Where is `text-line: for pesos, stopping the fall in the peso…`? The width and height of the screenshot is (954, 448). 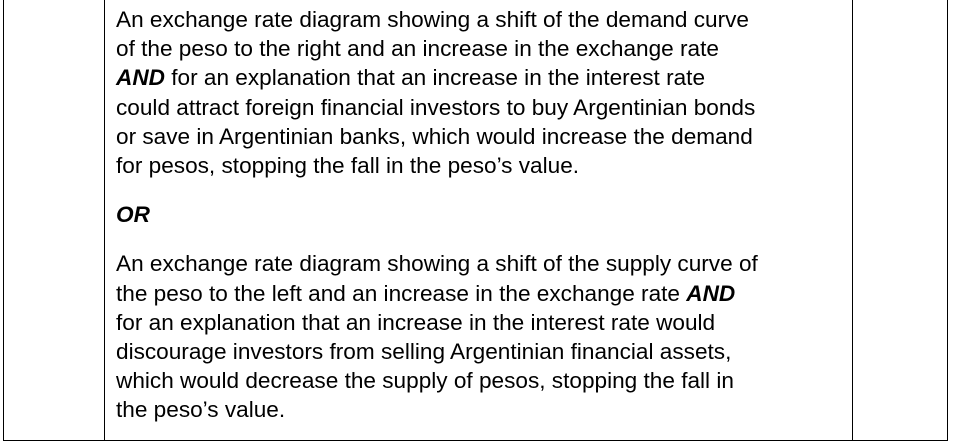 text-line: for pesos, stopping the fall in the peso… is located at coordinates (348, 166).